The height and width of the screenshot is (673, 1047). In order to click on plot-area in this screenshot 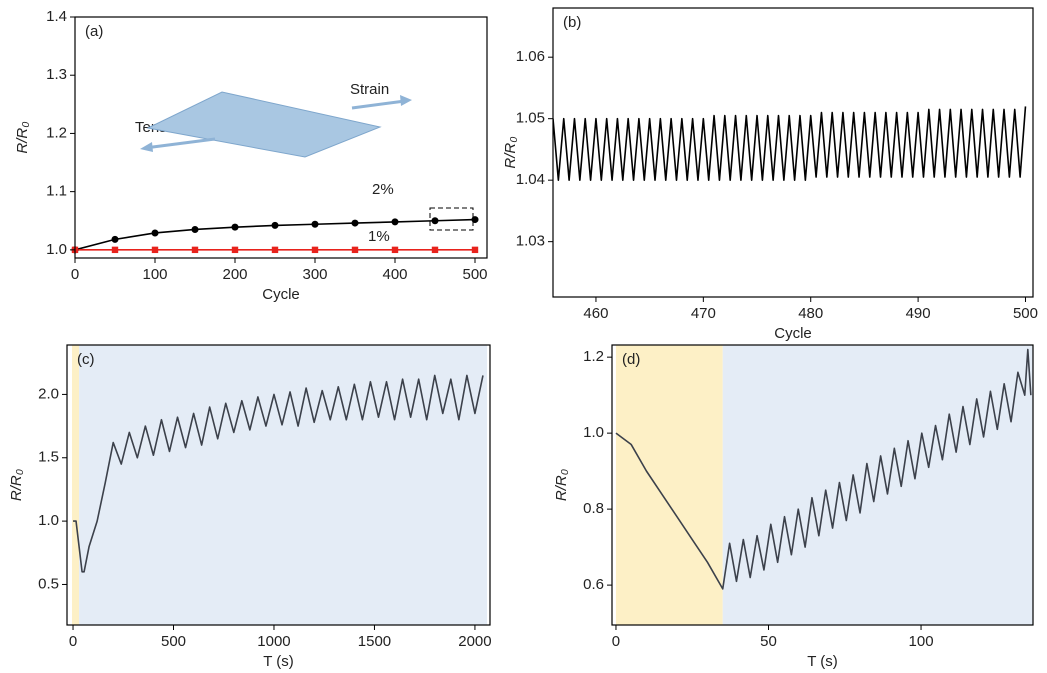, I will do `click(790, 143)`.